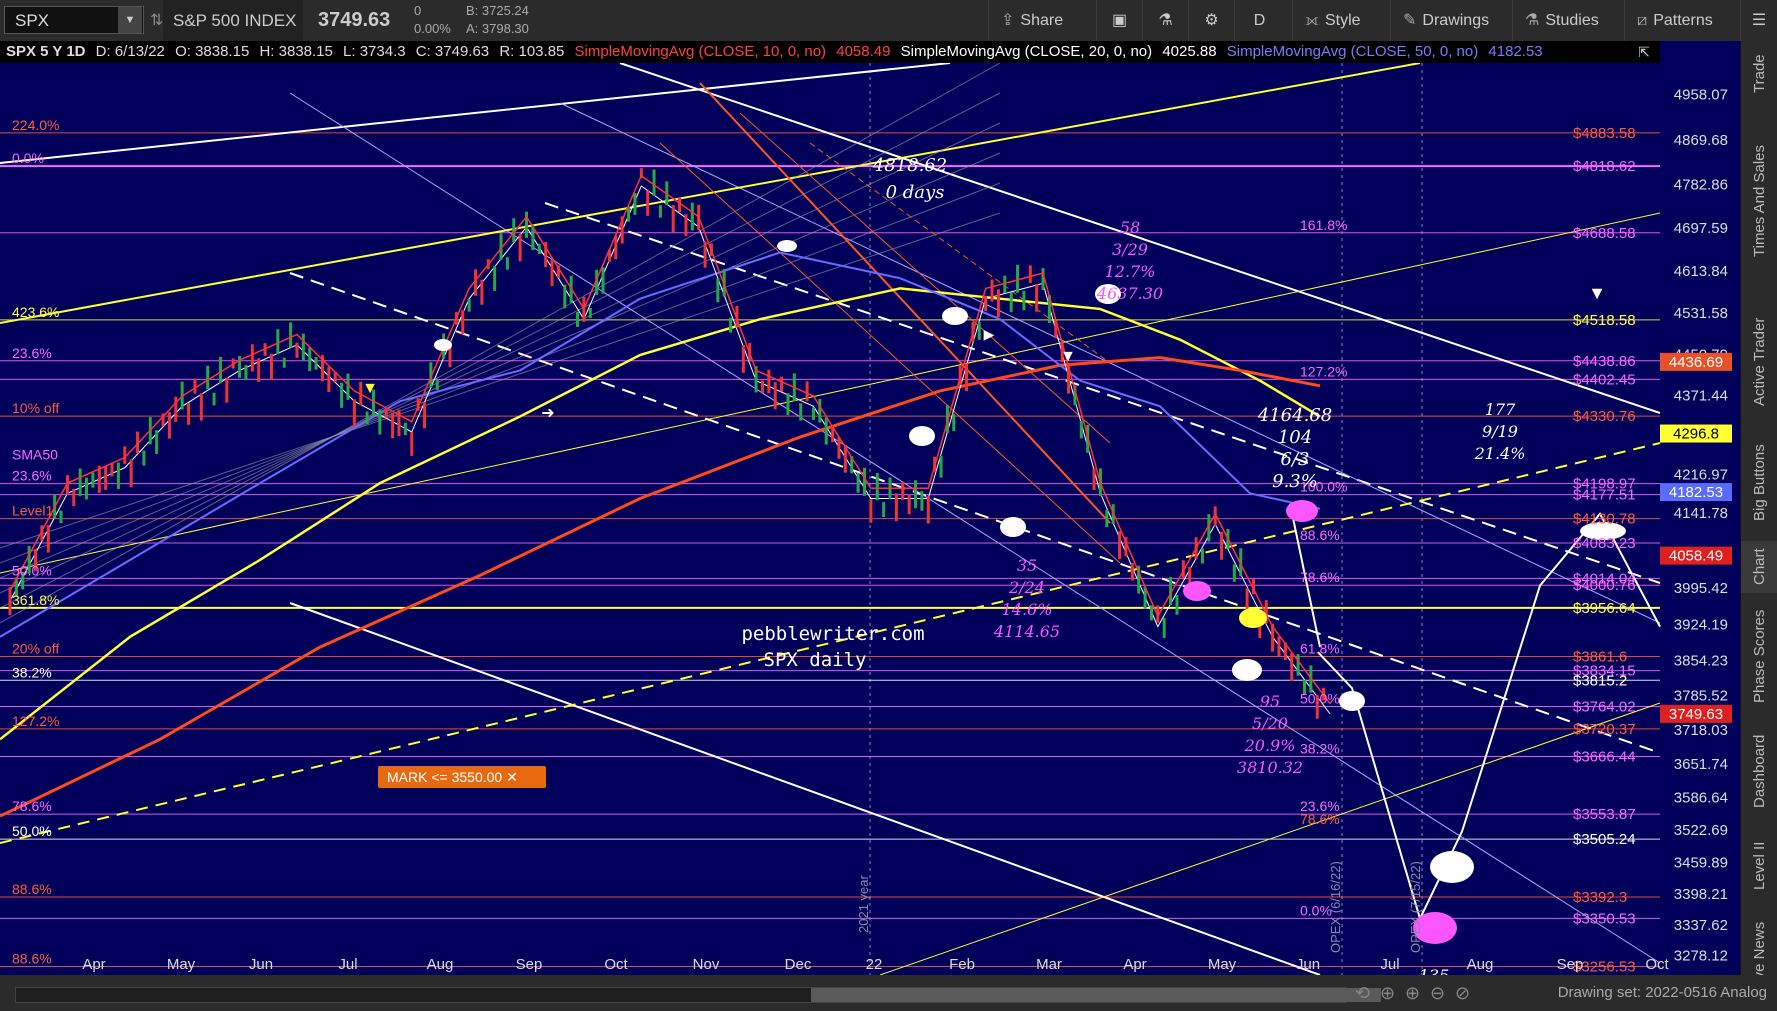  What do you see at coordinates (1758, 20) in the screenshot?
I see `menu-button: ☰` at bounding box center [1758, 20].